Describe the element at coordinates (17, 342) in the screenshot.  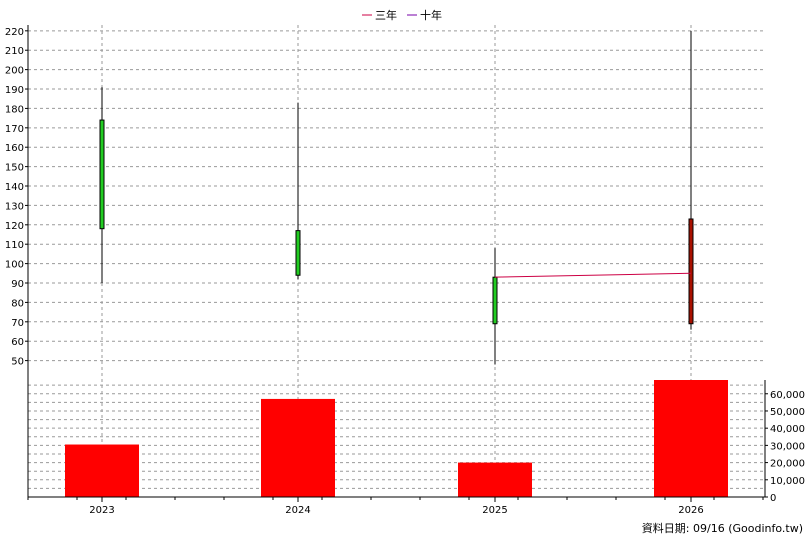
I see `price-tick-label: 60` at that location.